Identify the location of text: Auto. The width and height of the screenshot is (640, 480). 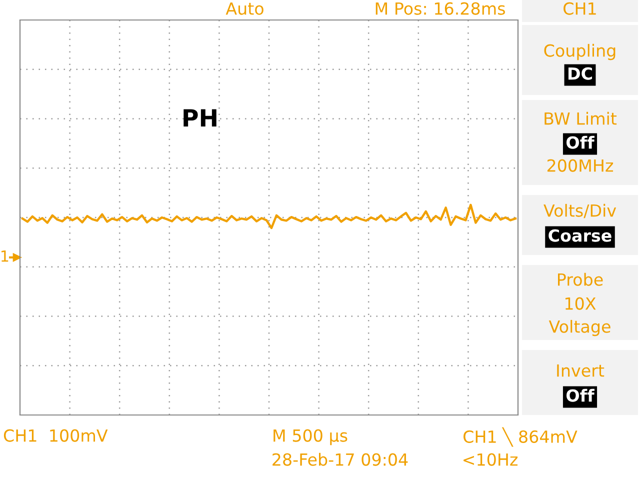
(245, 8).